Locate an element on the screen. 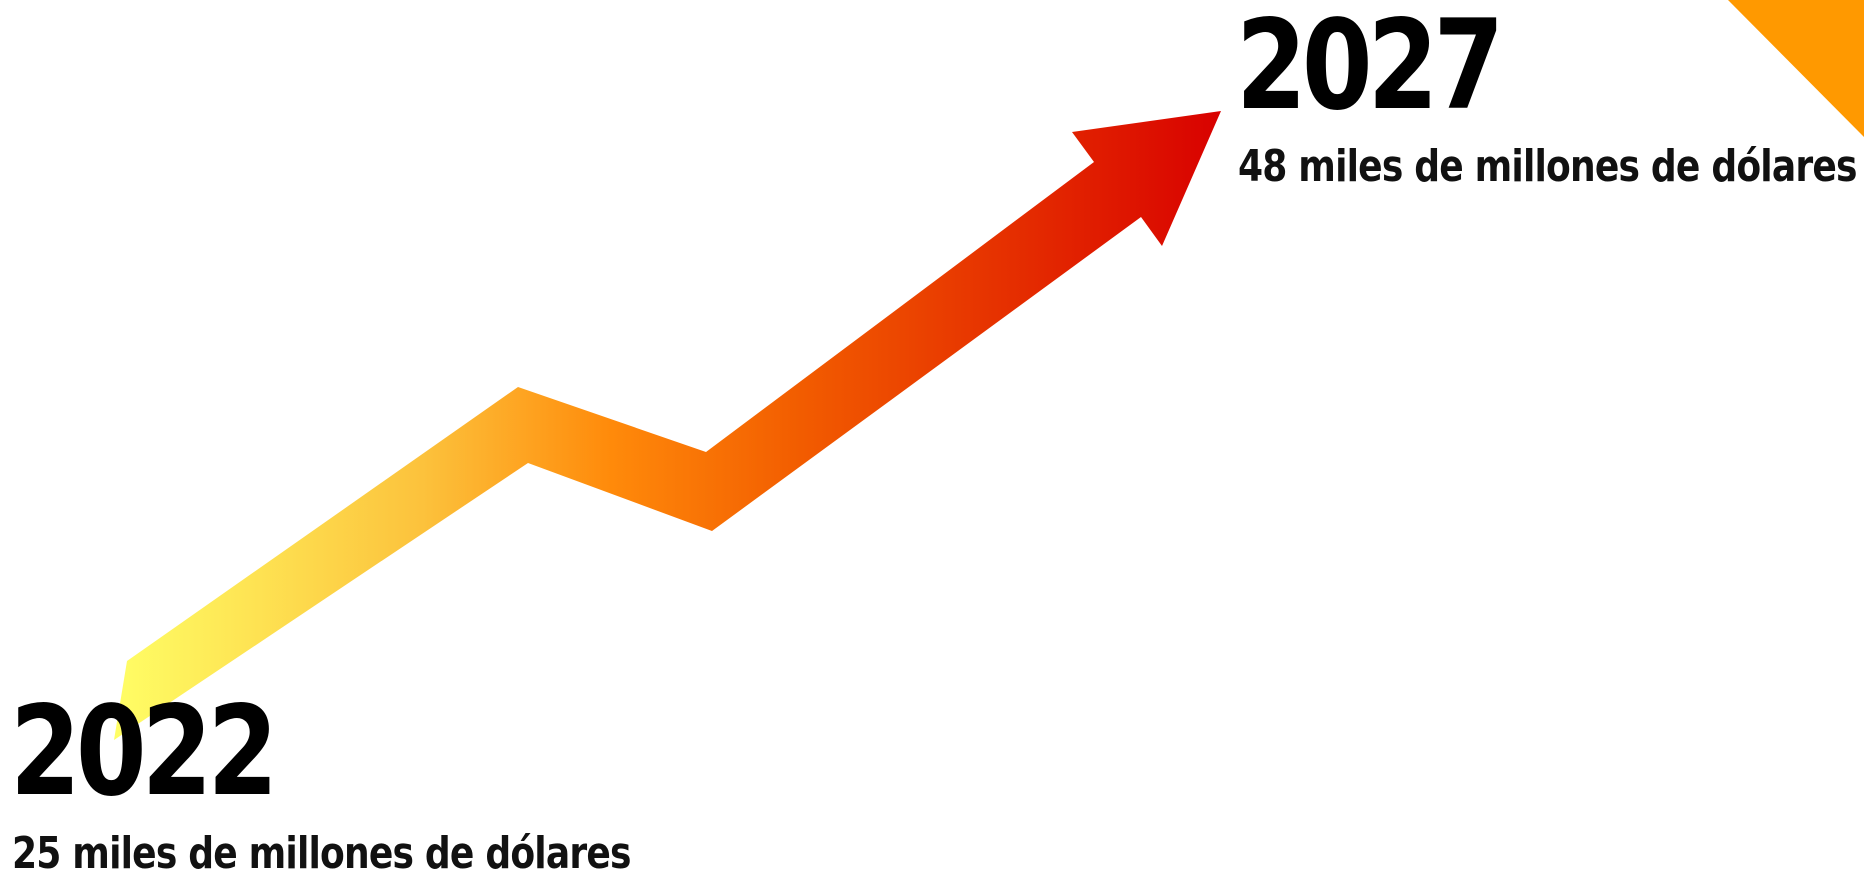 This screenshot has width=1864, height=879. corner-accent-triangle is located at coordinates (1796, 68).